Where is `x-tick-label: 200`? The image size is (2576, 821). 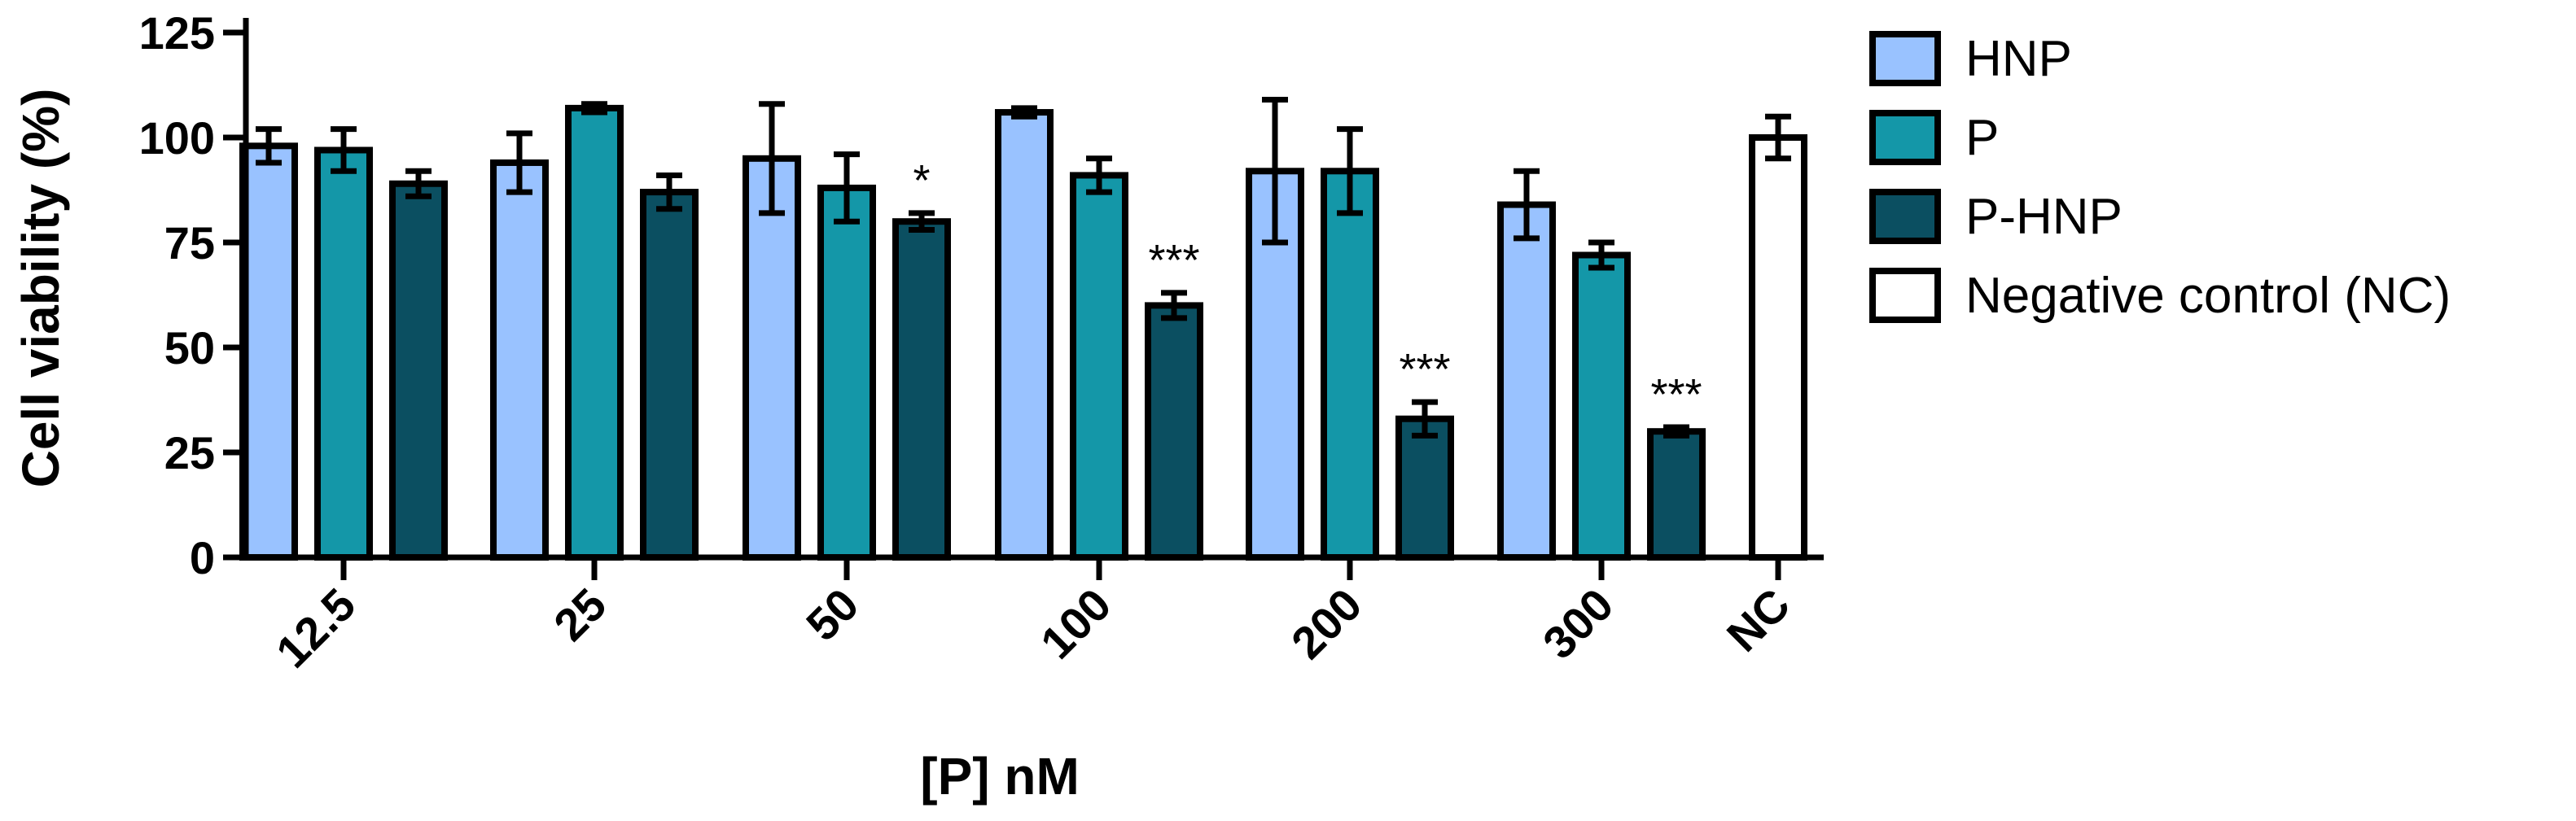
x-tick-label: 200 is located at coordinates (1326, 624).